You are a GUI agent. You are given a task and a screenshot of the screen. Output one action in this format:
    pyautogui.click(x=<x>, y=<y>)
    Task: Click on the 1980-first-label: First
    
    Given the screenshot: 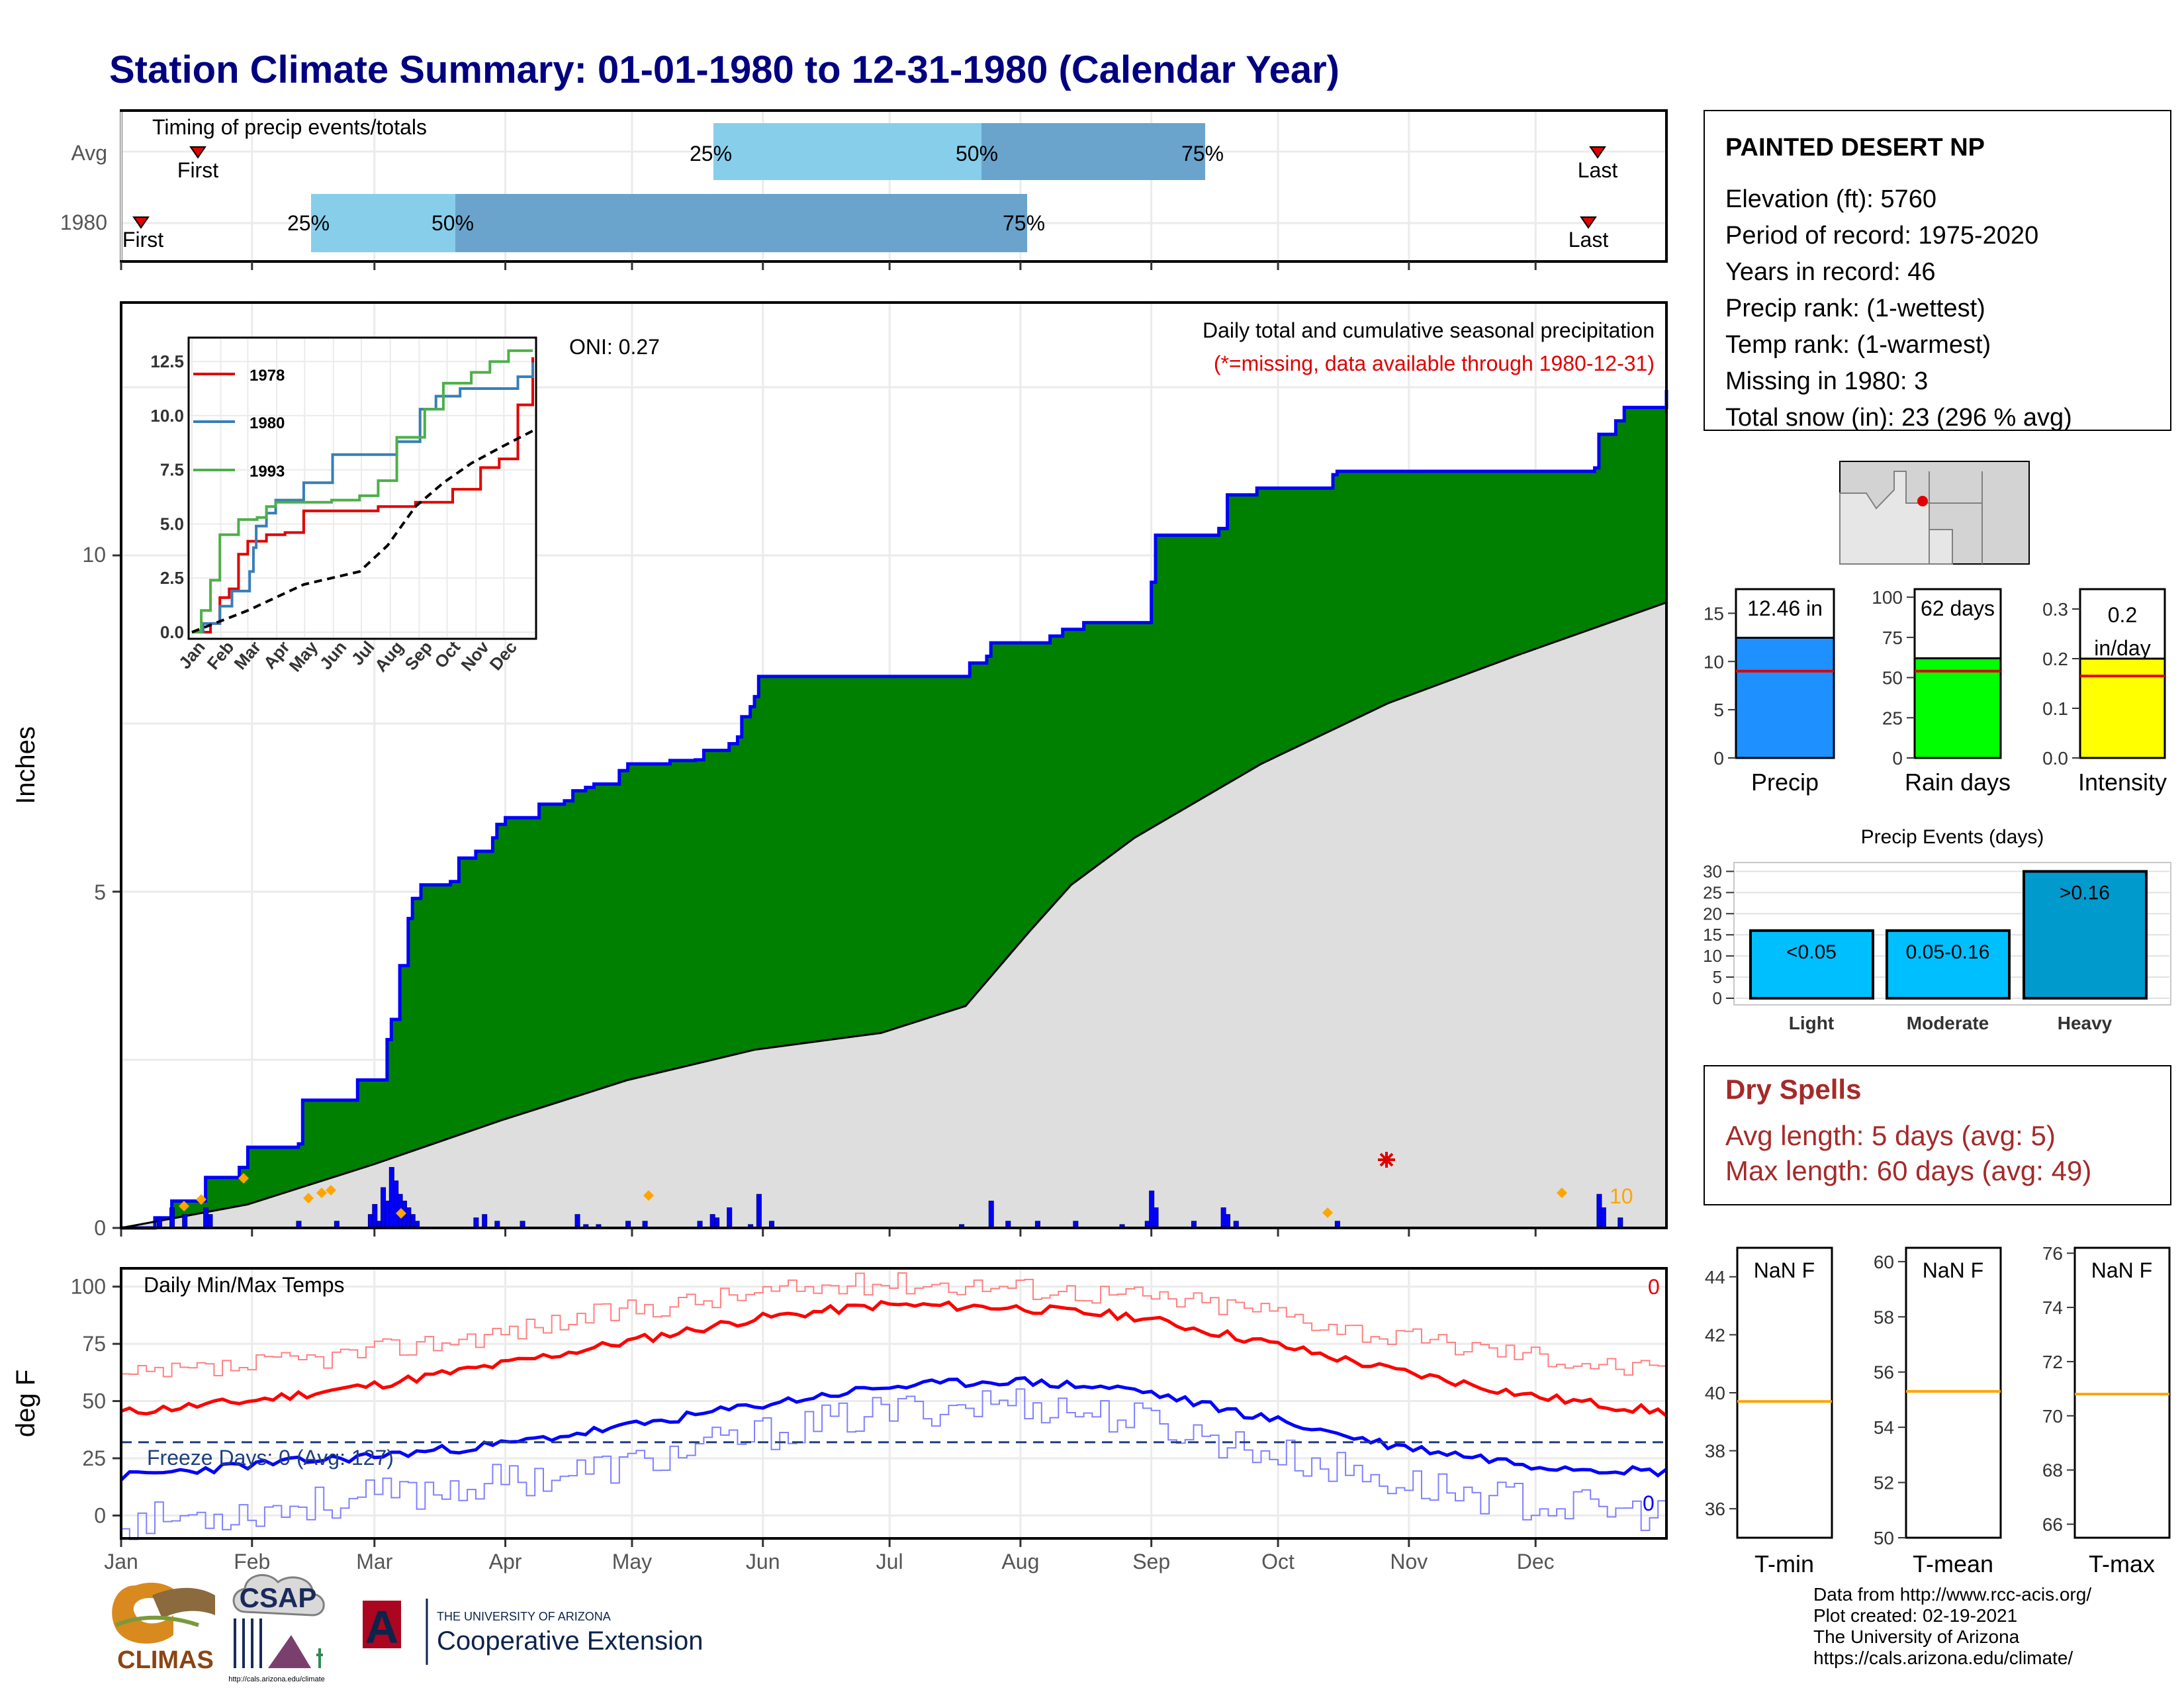 What is the action you would take?
    pyautogui.click(x=142, y=240)
    